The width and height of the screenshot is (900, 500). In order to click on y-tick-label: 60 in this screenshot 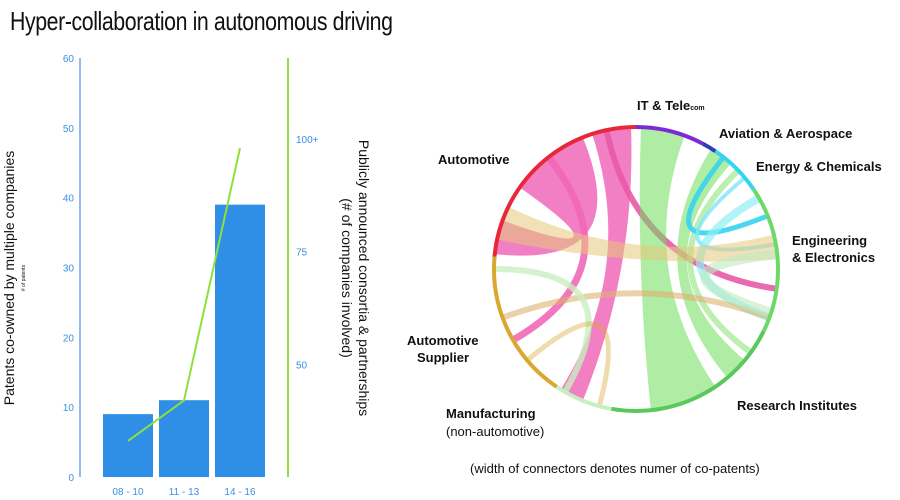, I will do `click(69, 59)`.